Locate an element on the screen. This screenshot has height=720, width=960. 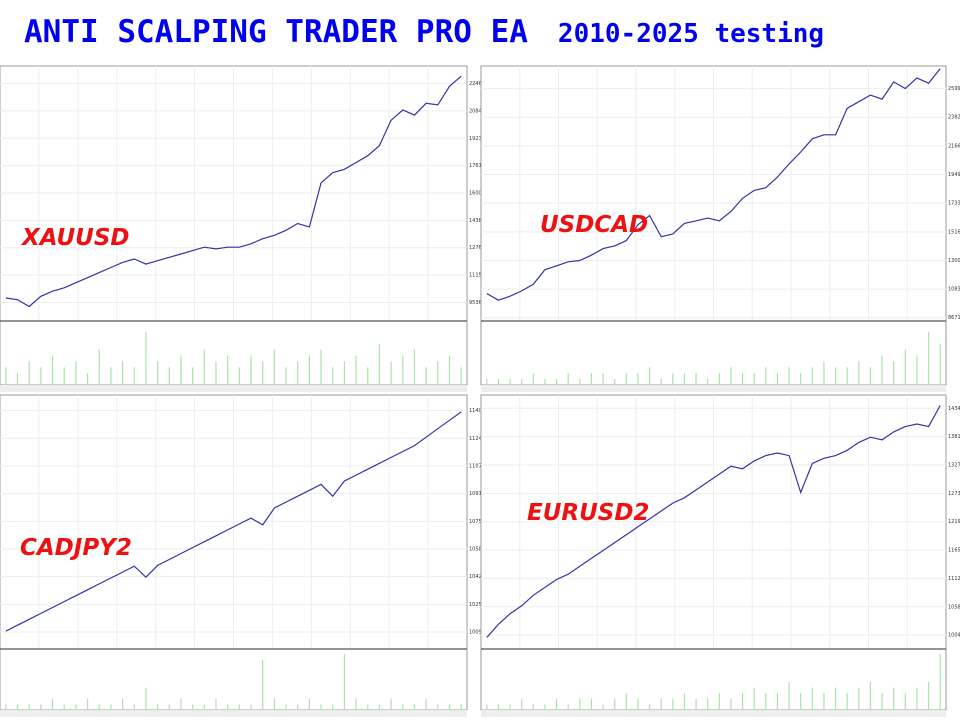
y-tick-label: 14348 is located at coordinates (954, 409).